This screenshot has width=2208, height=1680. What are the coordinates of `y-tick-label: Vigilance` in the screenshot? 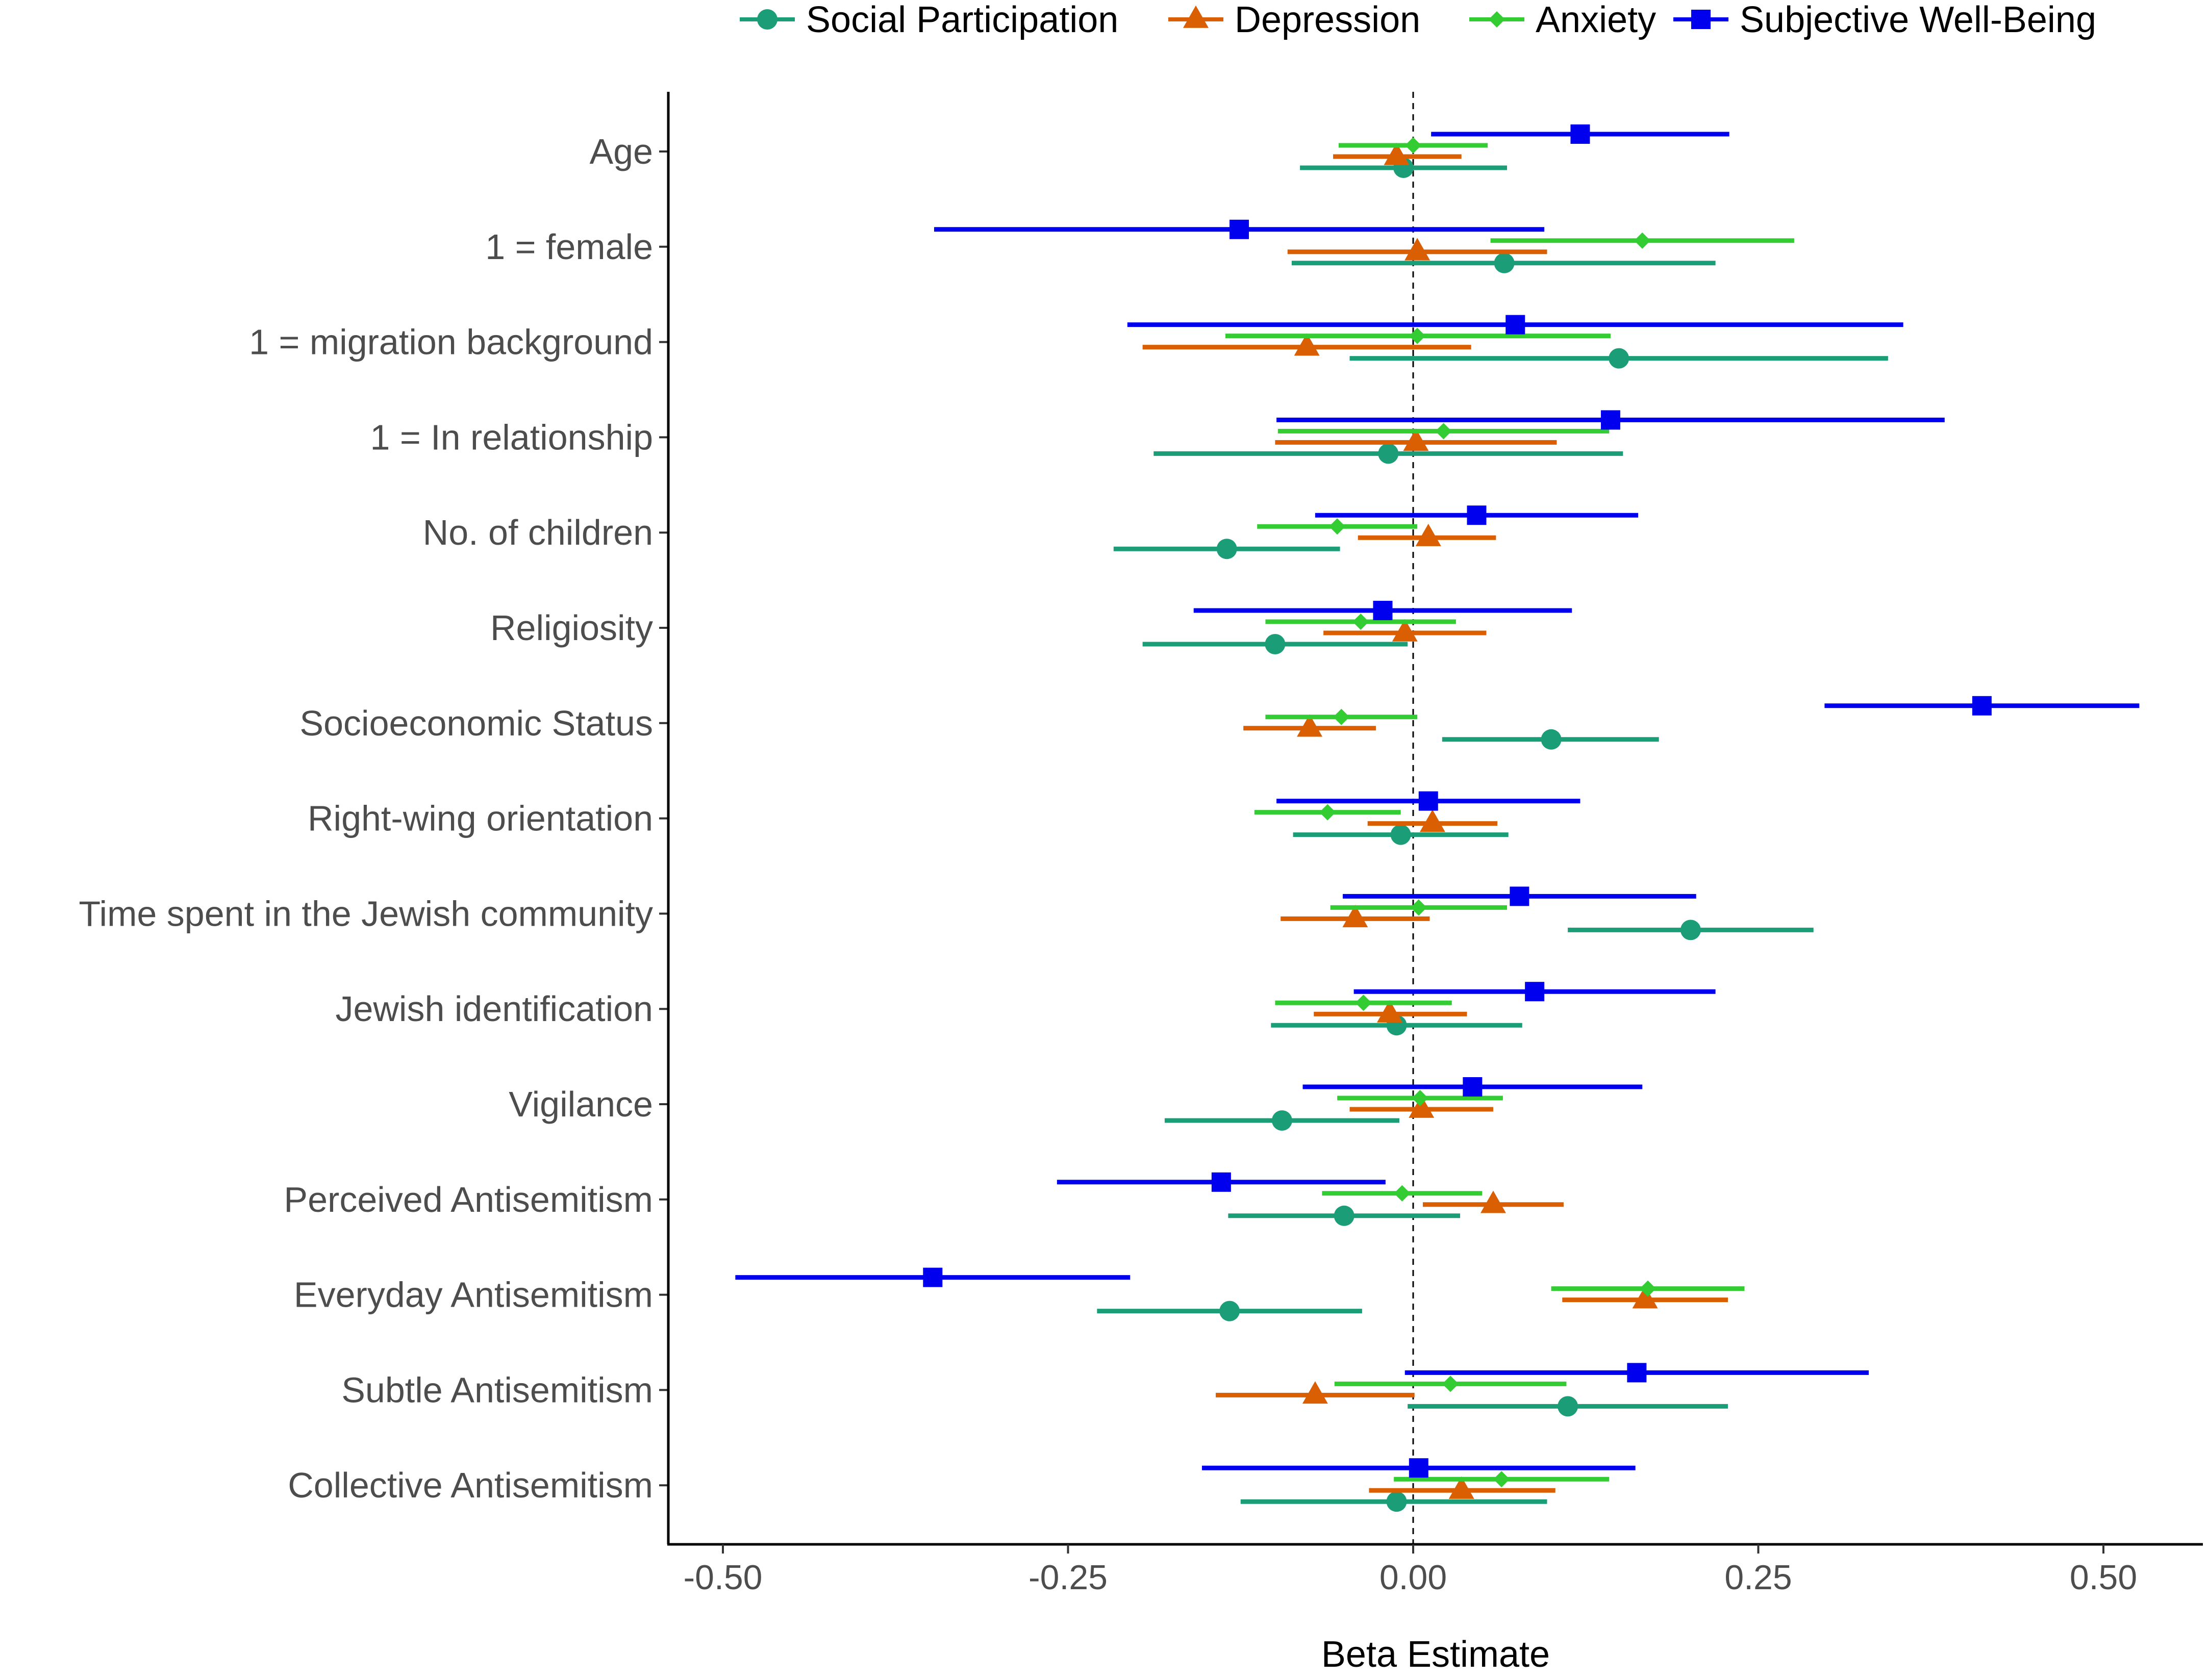 It's located at (581, 1104).